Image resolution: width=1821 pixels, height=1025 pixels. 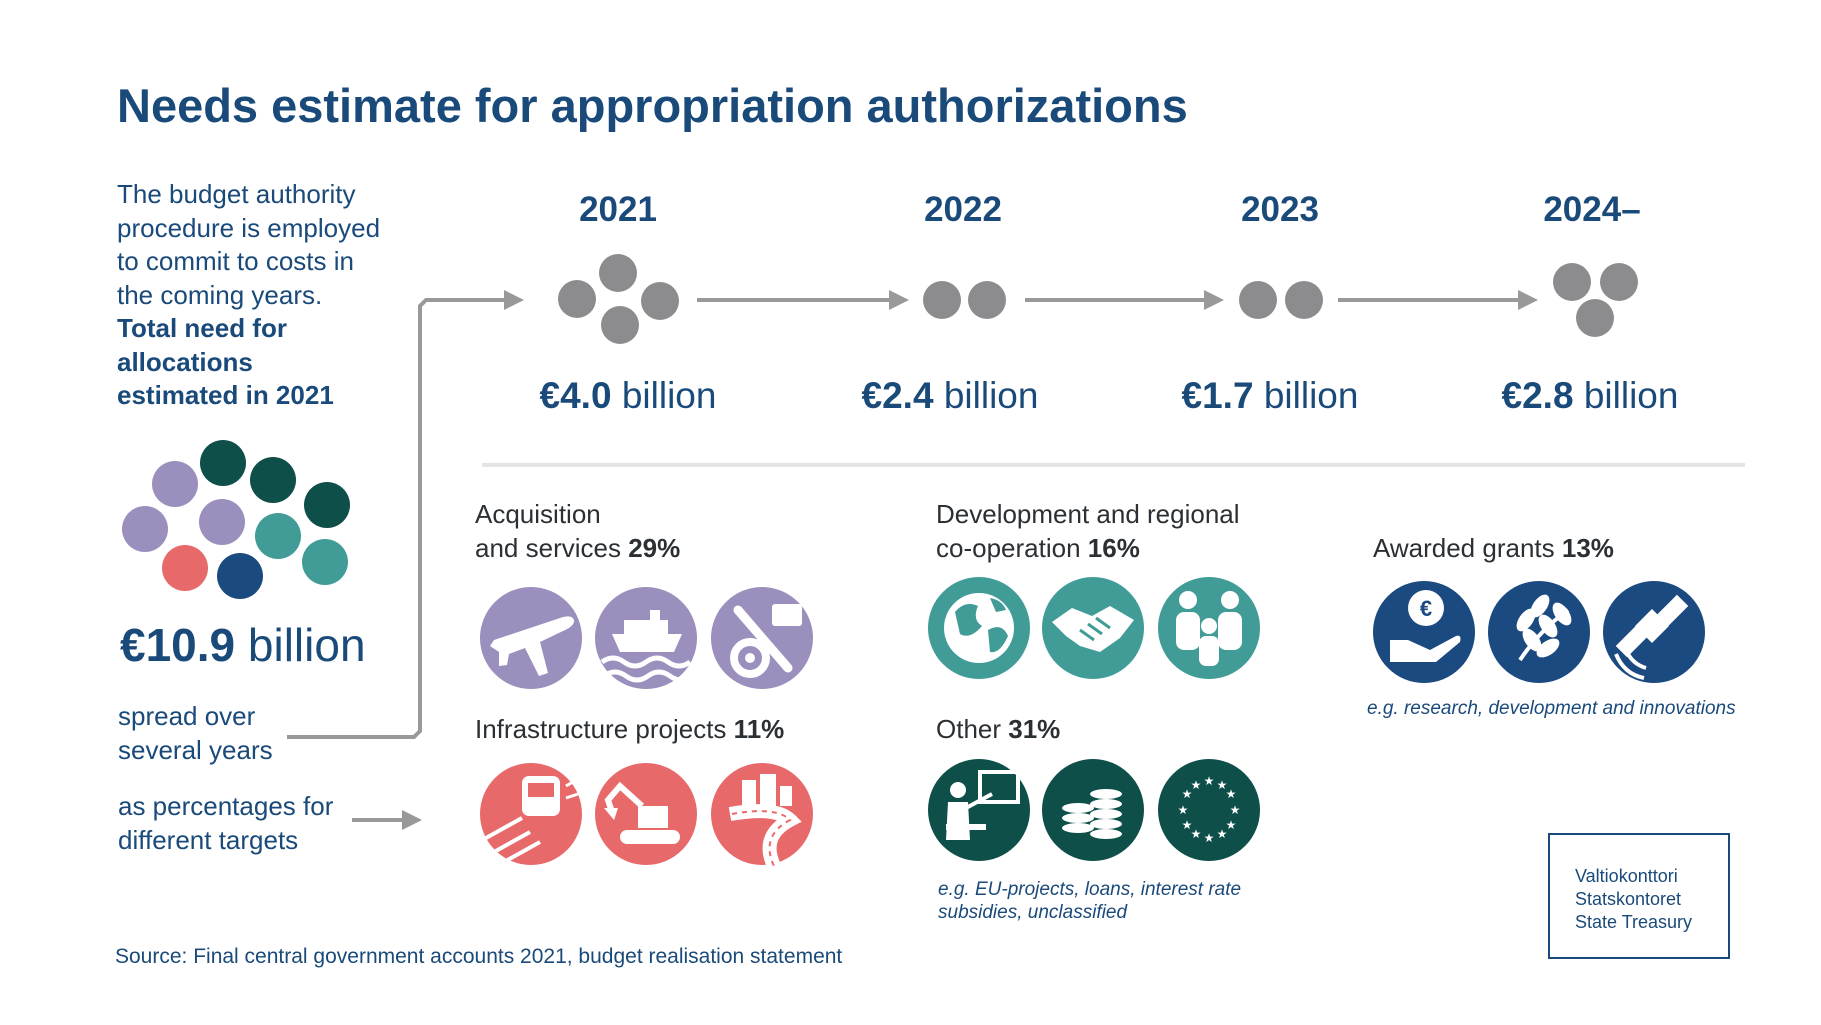 What do you see at coordinates (963, 209) in the screenshot?
I see `year-2022: 2022` at bounding box center [963, 209].